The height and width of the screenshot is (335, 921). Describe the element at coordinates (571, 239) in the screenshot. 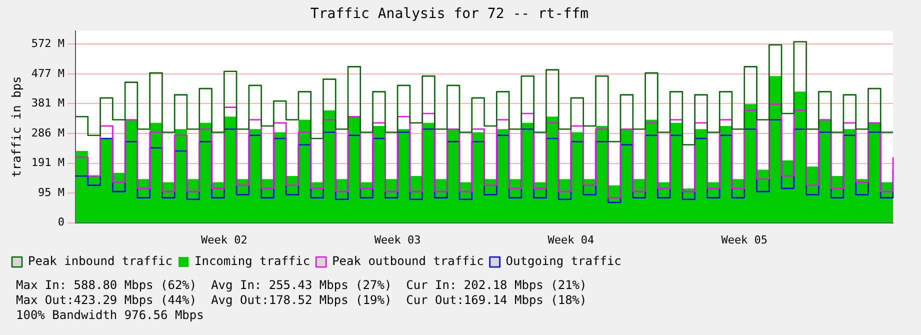

I see `x-tick-label: Week 04` at that location.